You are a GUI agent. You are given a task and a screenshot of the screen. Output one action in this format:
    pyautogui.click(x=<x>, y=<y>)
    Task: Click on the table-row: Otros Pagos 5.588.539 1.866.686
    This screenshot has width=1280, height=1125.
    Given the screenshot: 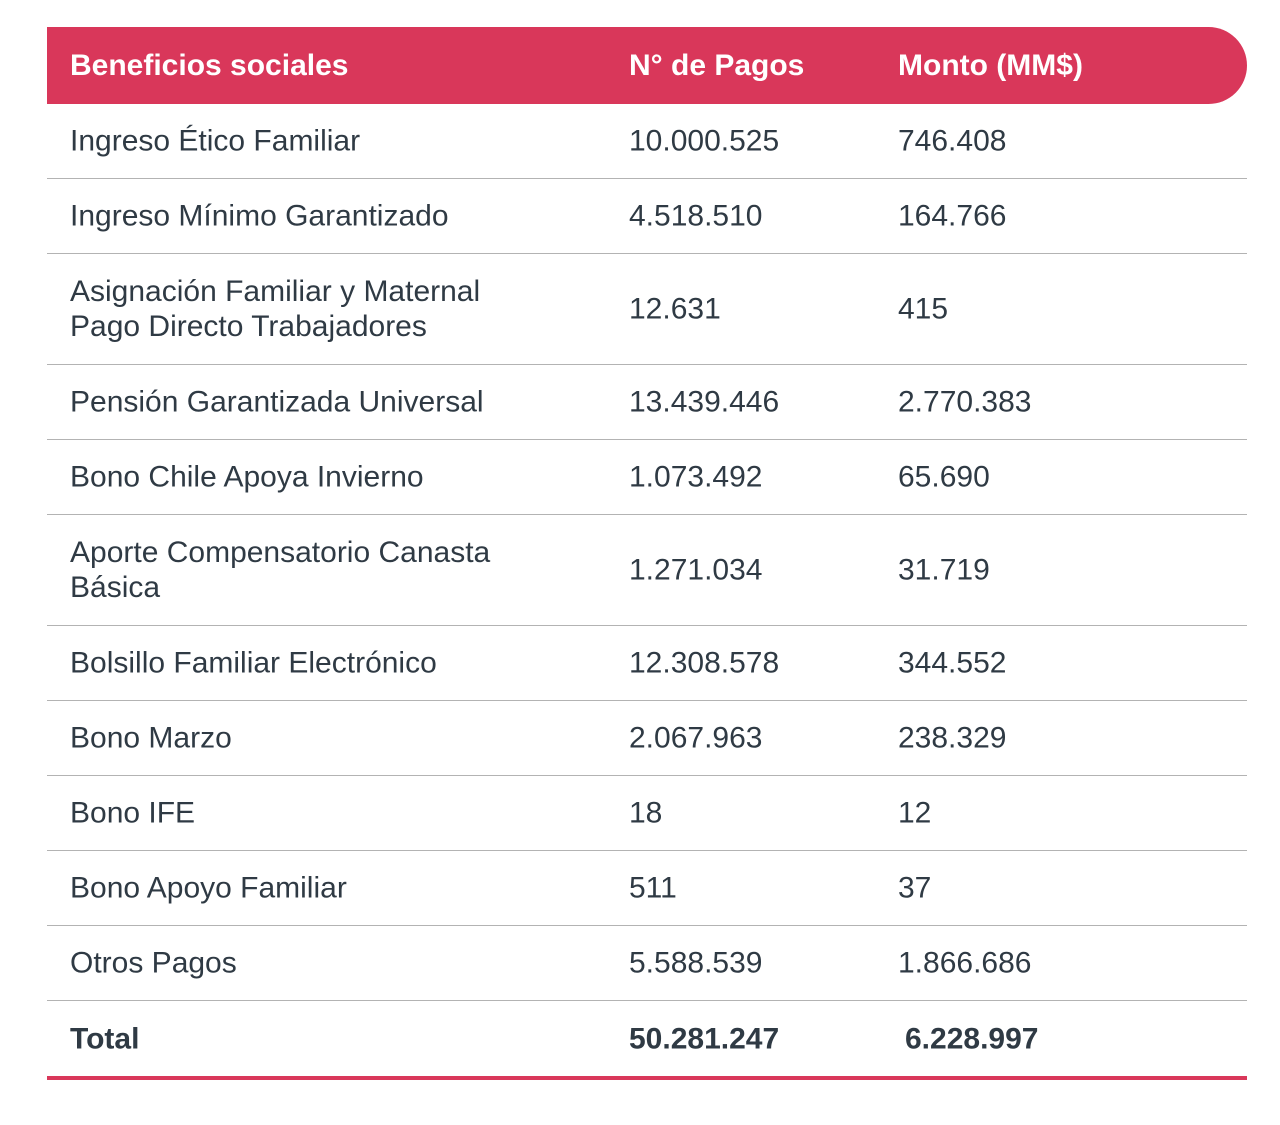 What is the action you would take?
    pyautogui.click(x=647, y=963)
    